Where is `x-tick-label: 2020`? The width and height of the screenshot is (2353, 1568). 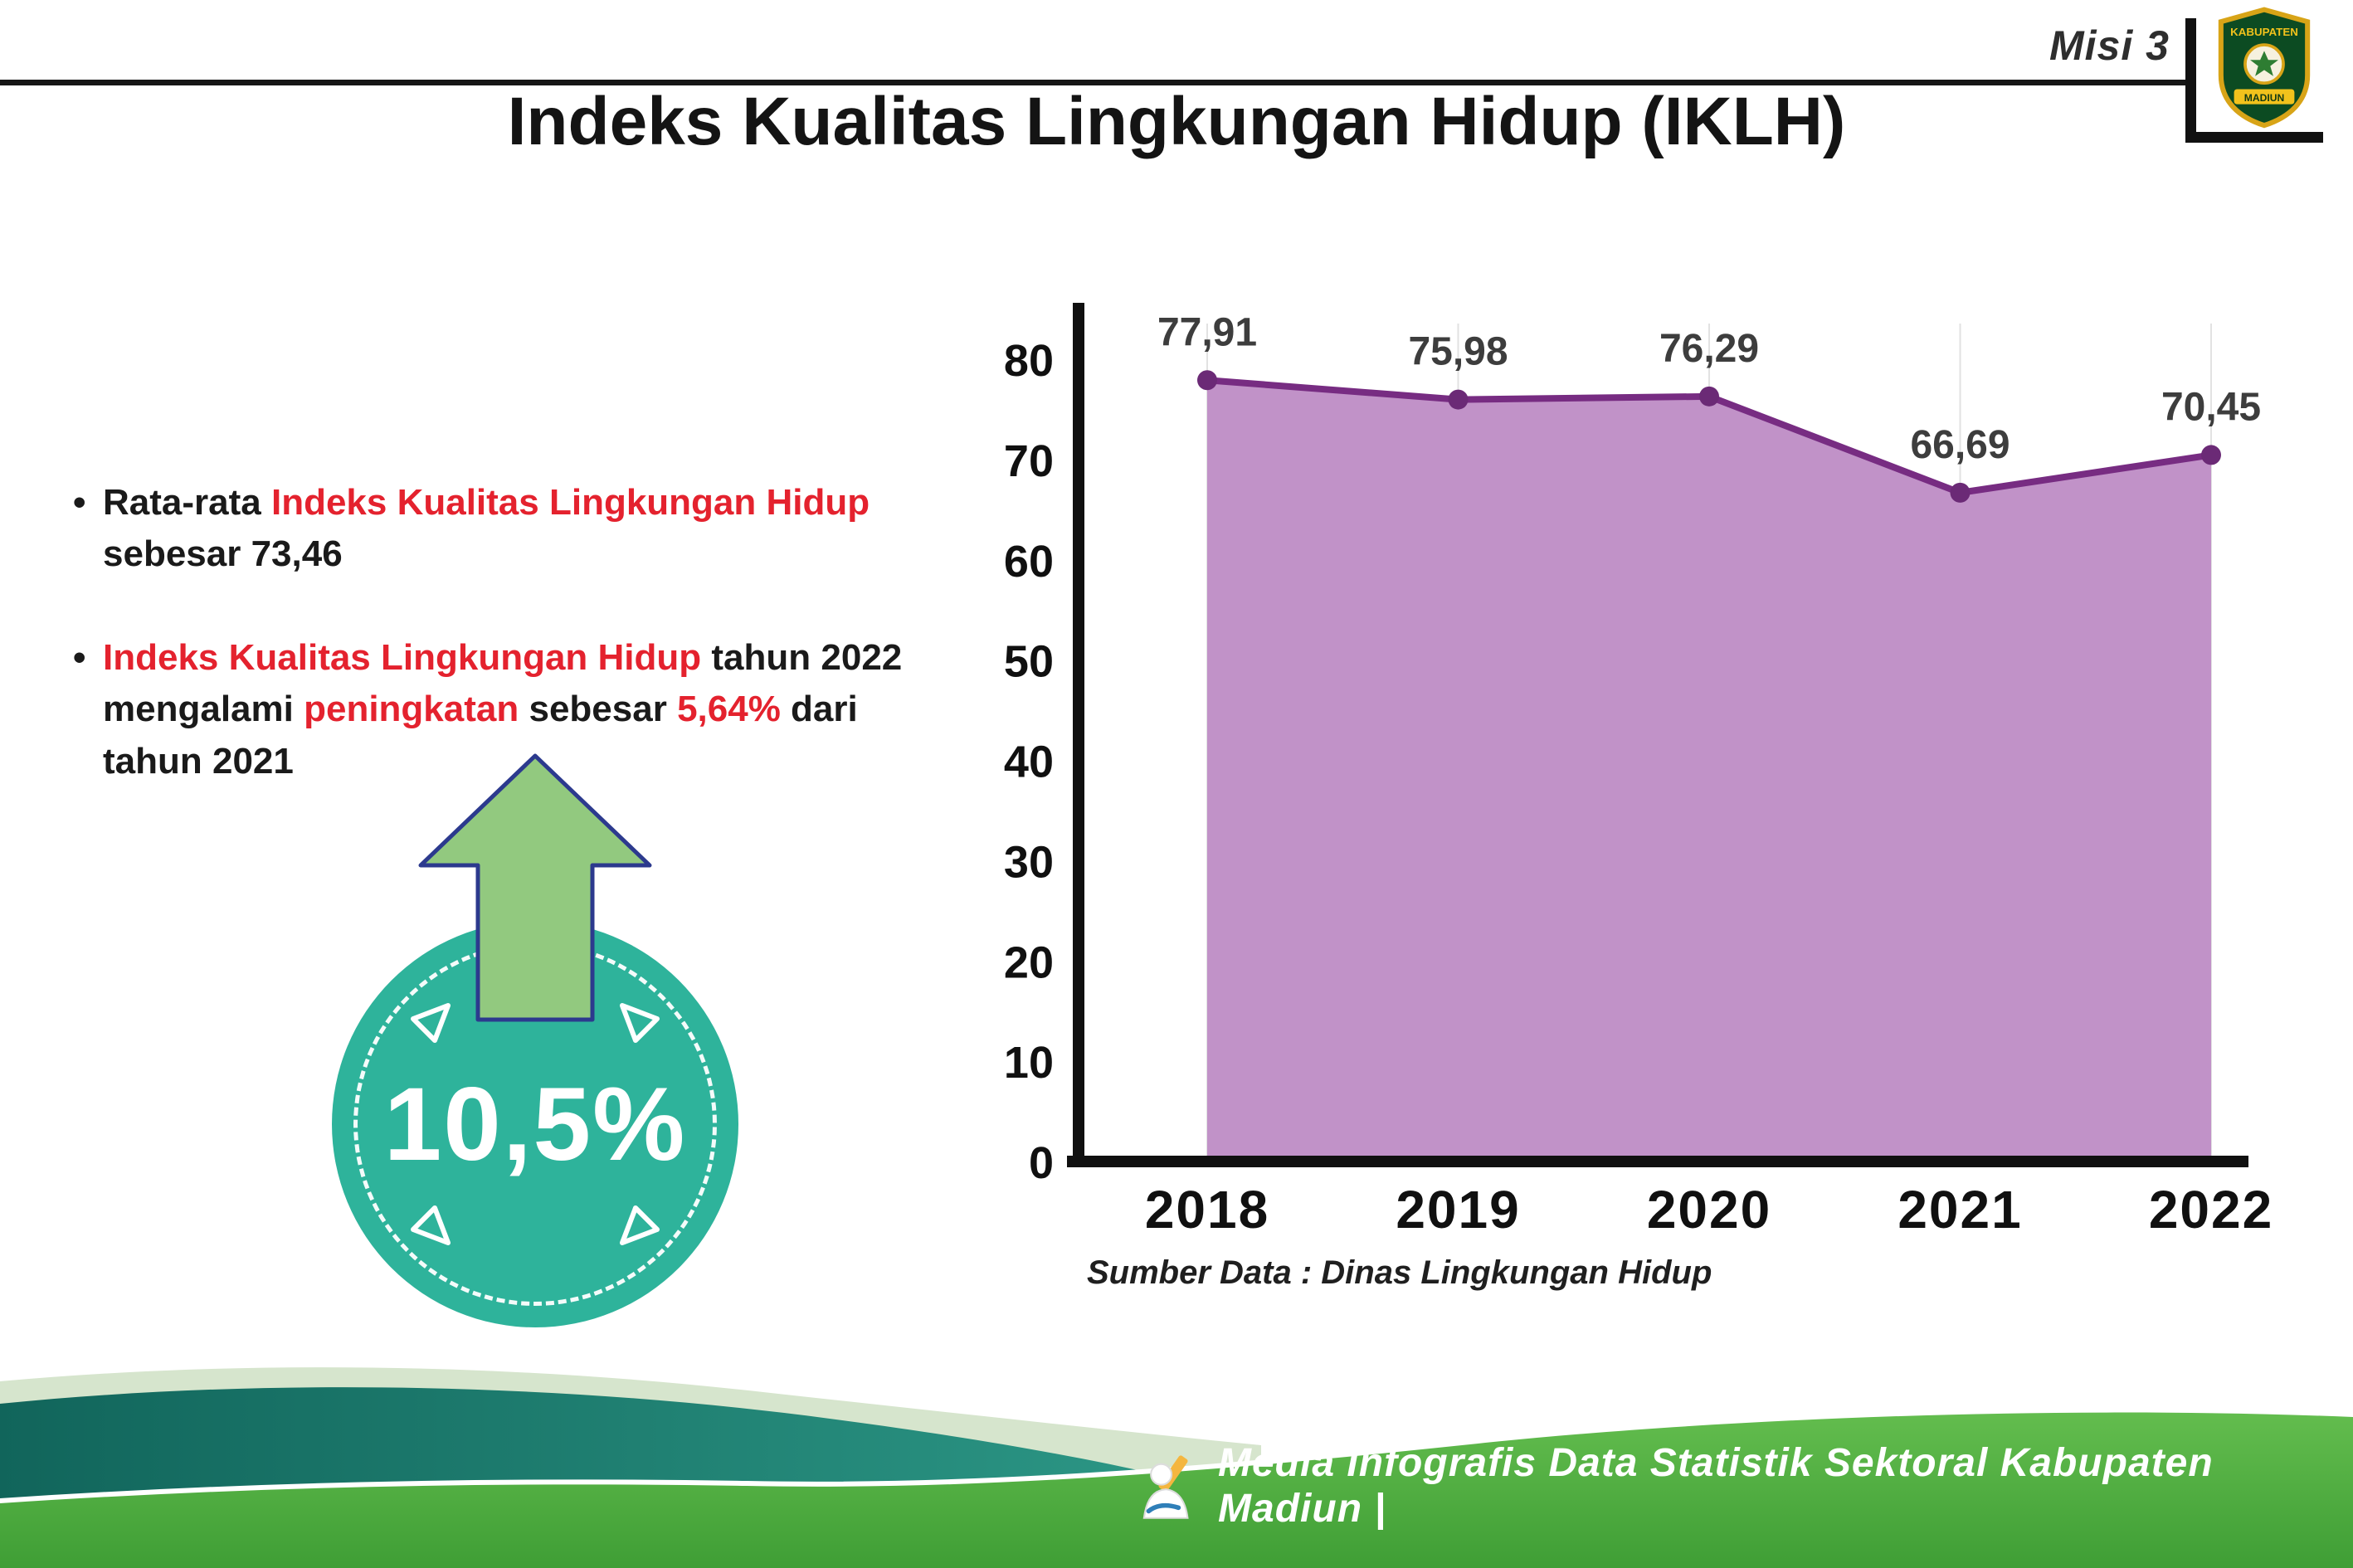
x-tick-label: 2020 is located at coordinates (1709, 1209).